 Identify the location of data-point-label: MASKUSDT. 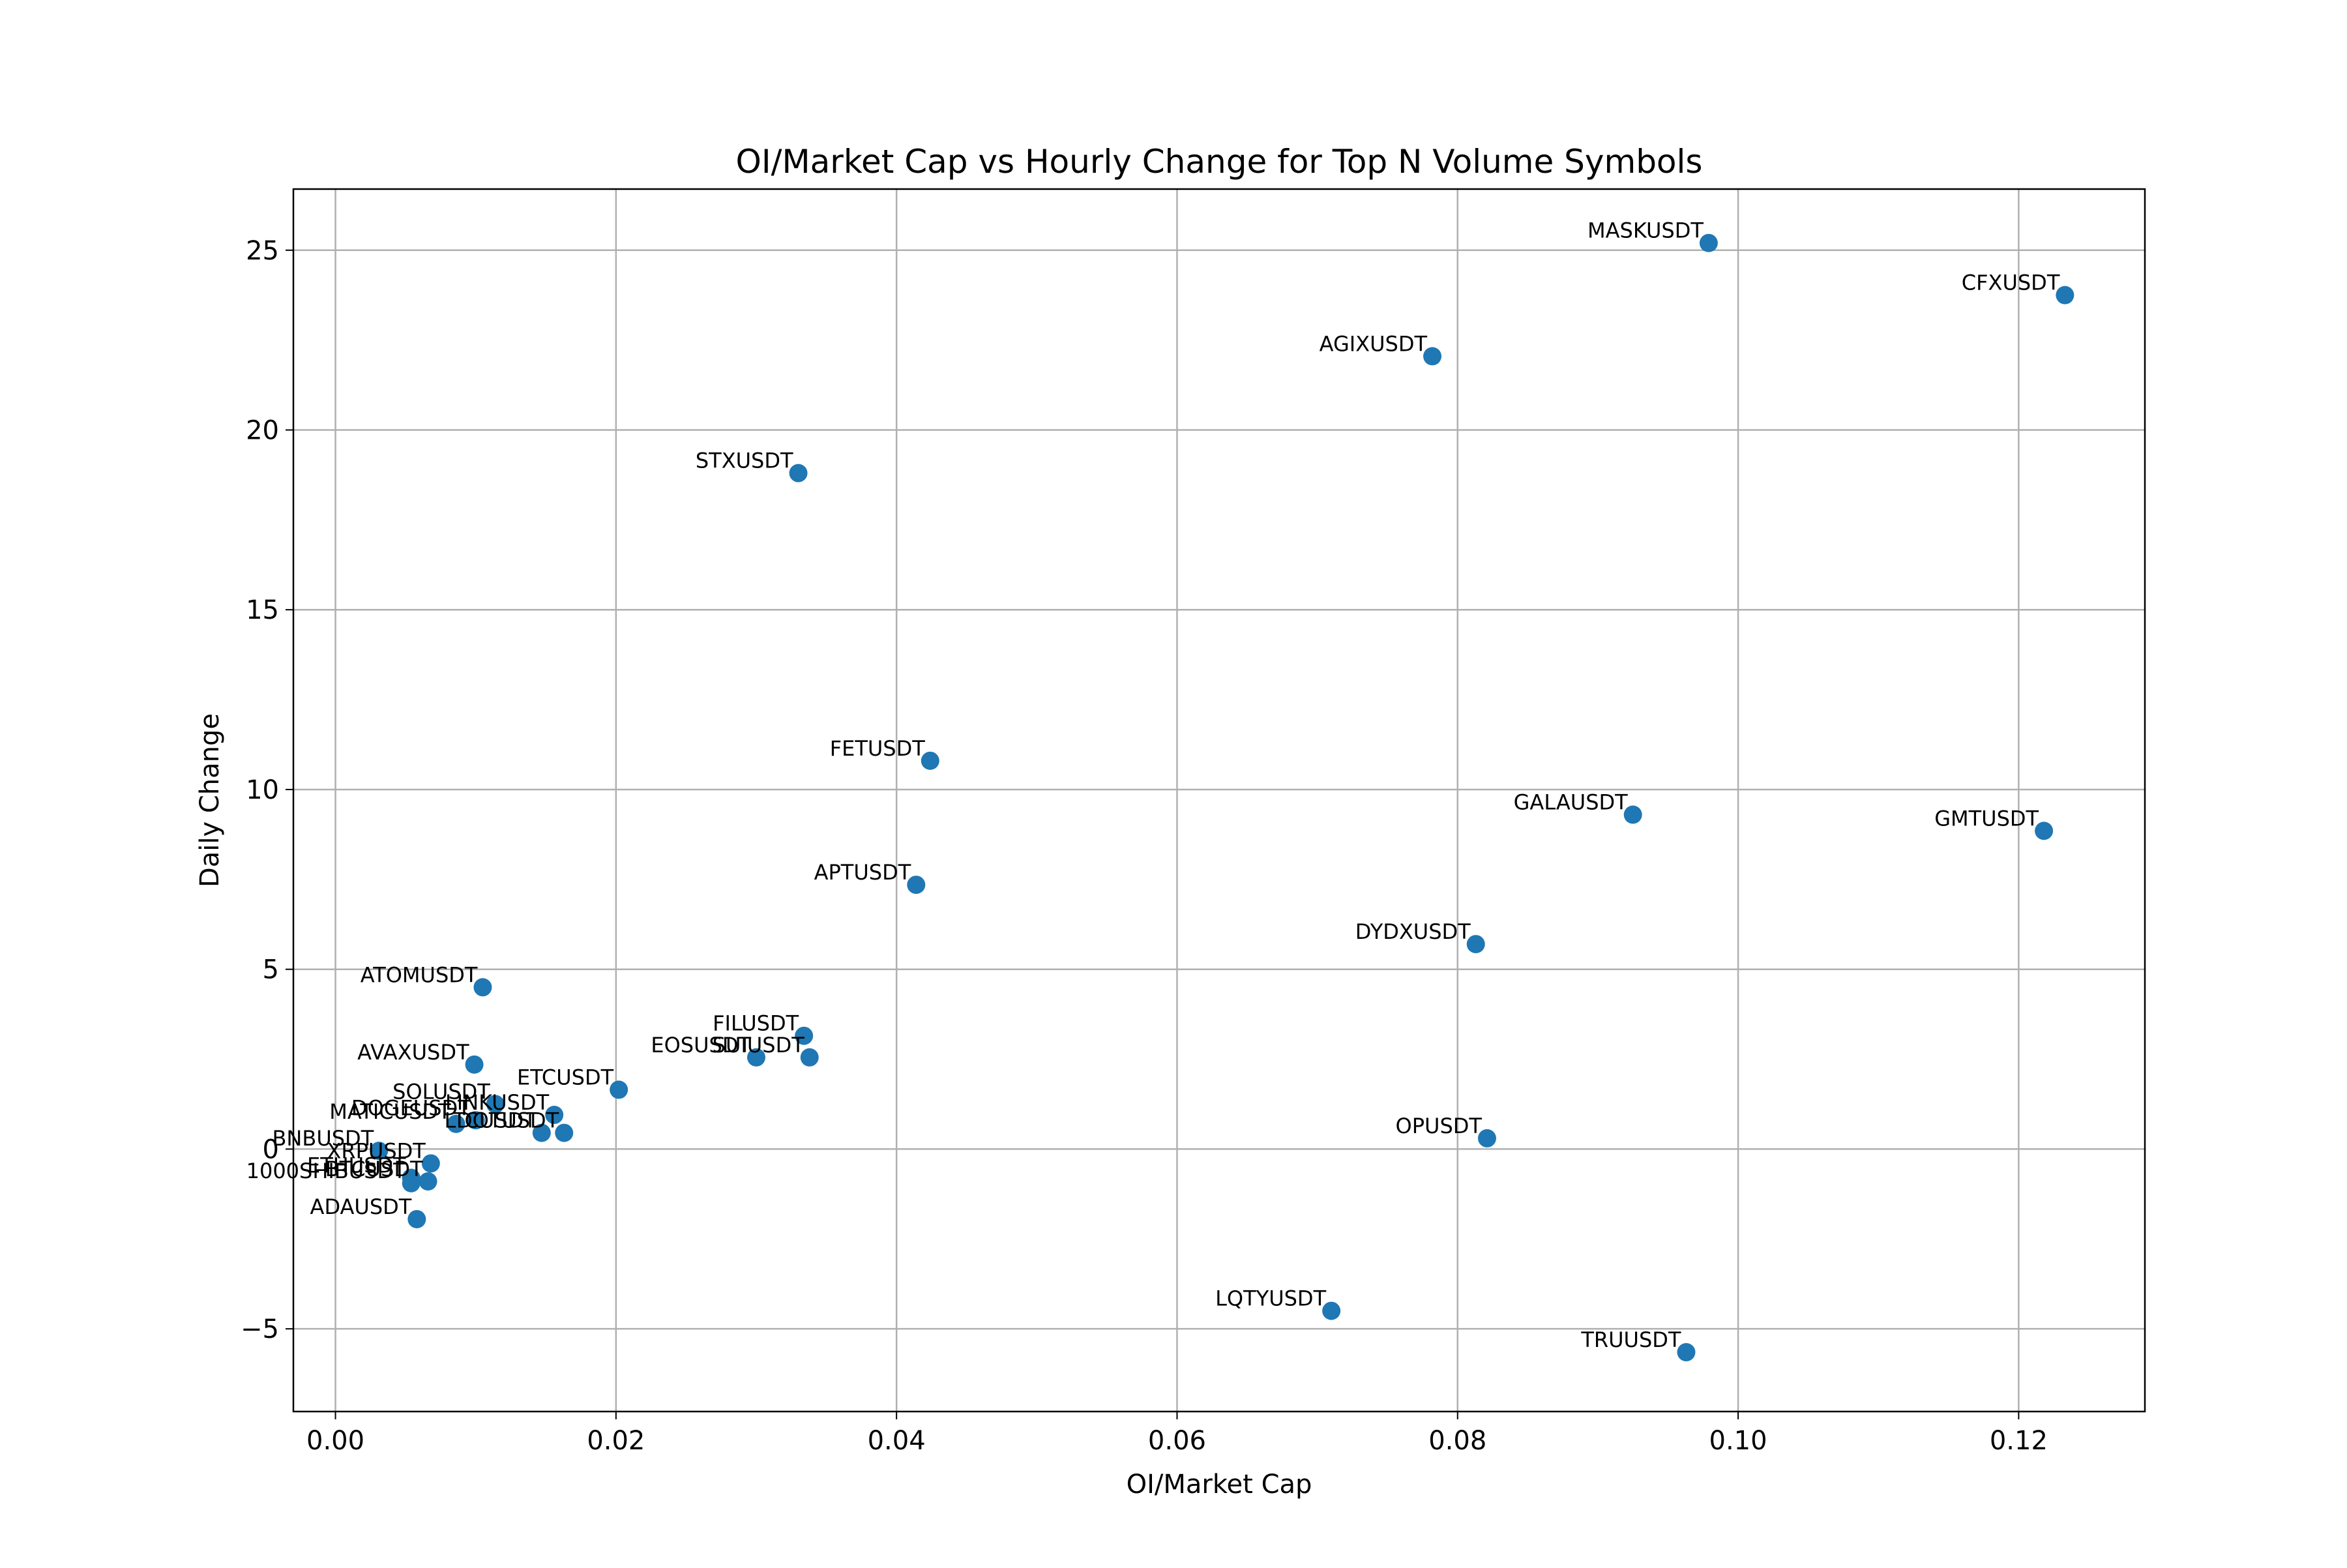
(1645, 230).